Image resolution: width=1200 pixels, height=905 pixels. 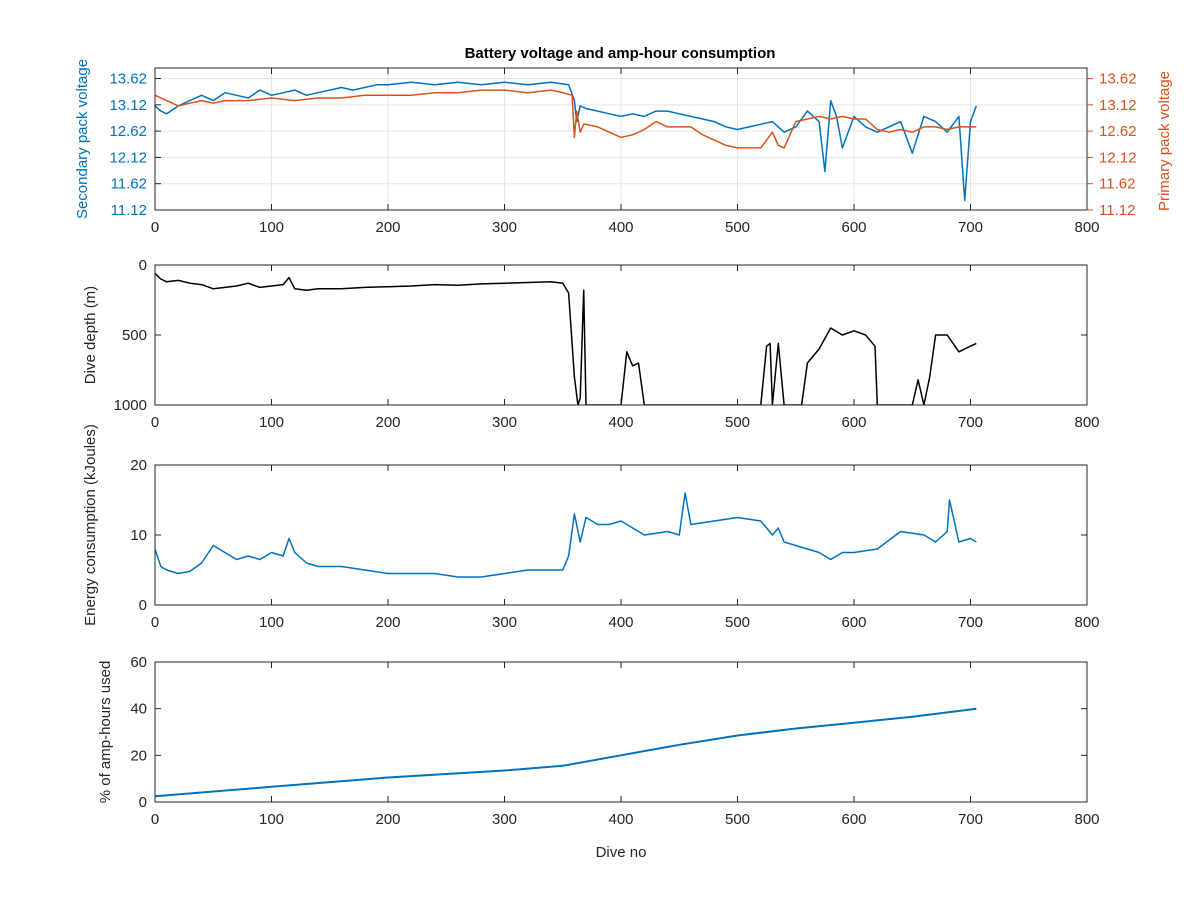 I want to click on y-tick-label-right: 13.12, so click(x=1118, y=105).